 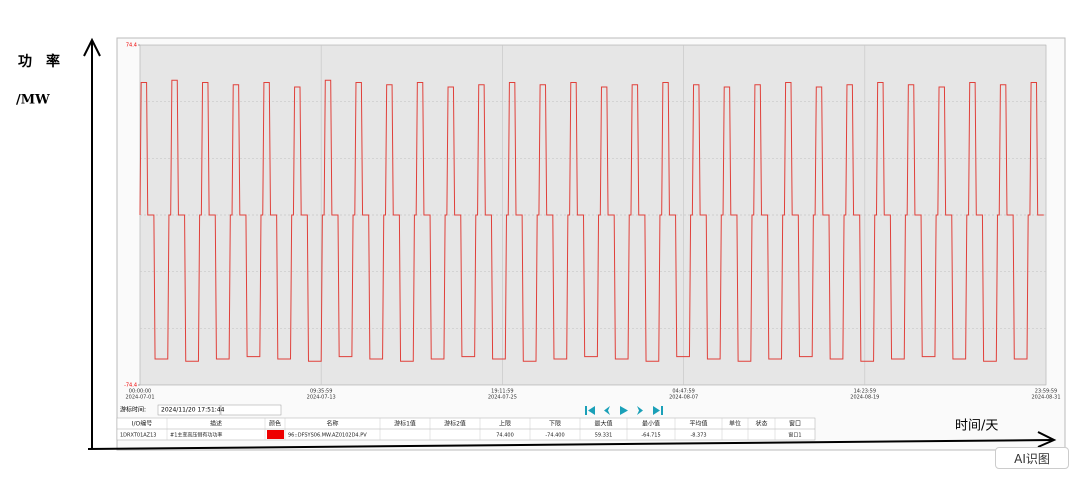 What do you see at coordinates (275, 434) in the screenshot?
I see `color-swatch` at bounding box center [275, 434].